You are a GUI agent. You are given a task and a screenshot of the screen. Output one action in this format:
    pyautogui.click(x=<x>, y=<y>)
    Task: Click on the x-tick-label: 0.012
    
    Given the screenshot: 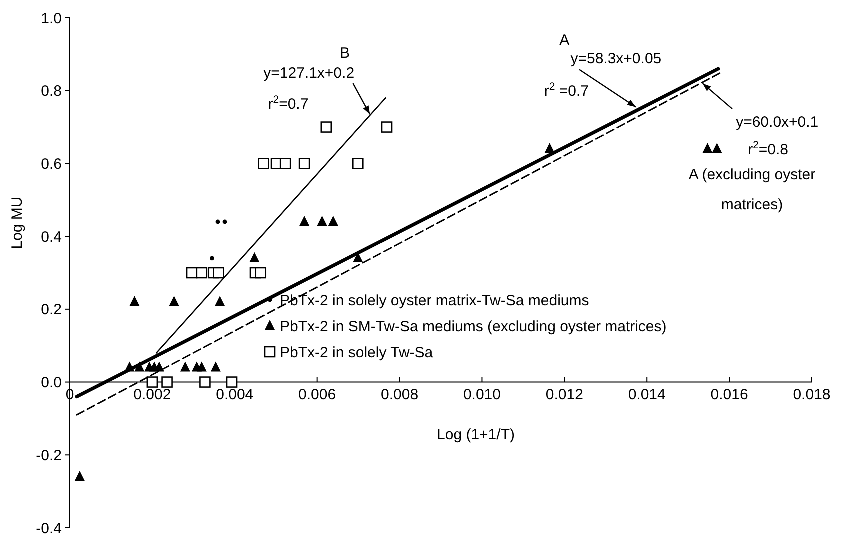 What is the action you would take?
    pyautogui.click(x=565, y=395)
    